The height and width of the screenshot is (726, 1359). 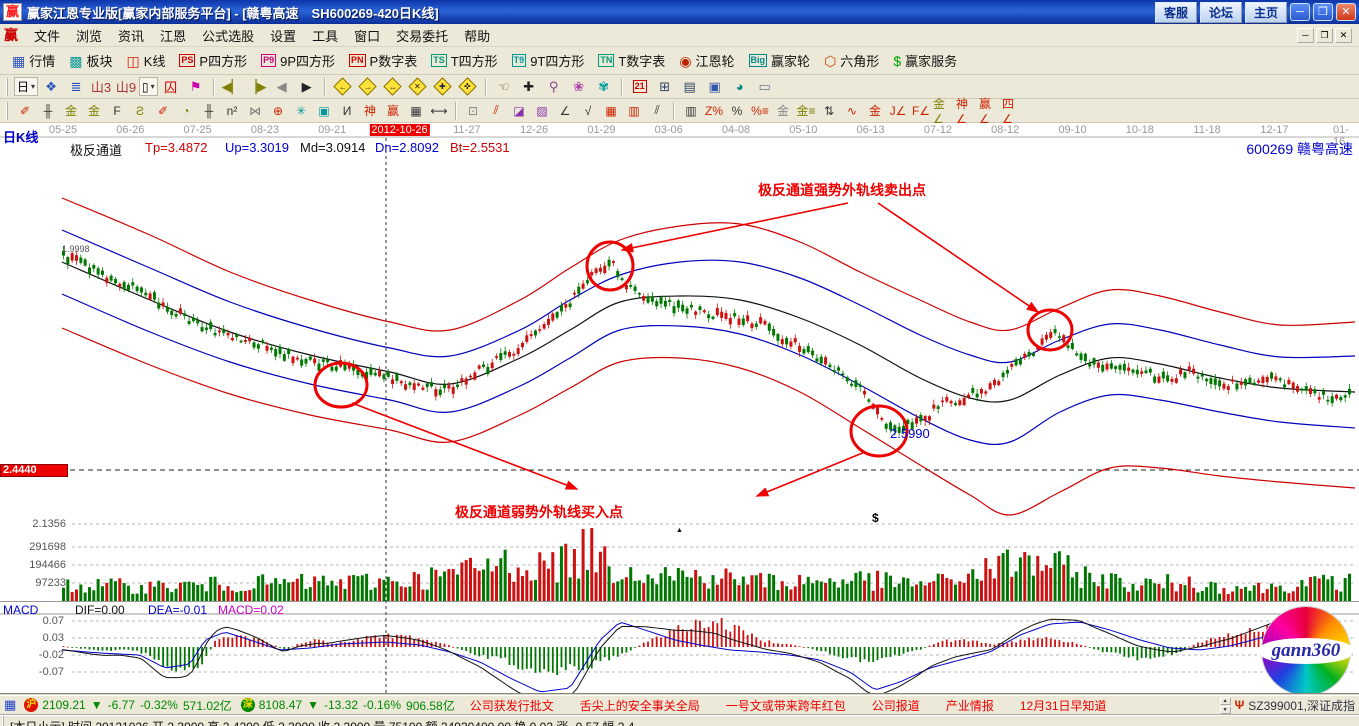 I want to click on period-day-select: 日 ▾, so click(x=26, y=86).